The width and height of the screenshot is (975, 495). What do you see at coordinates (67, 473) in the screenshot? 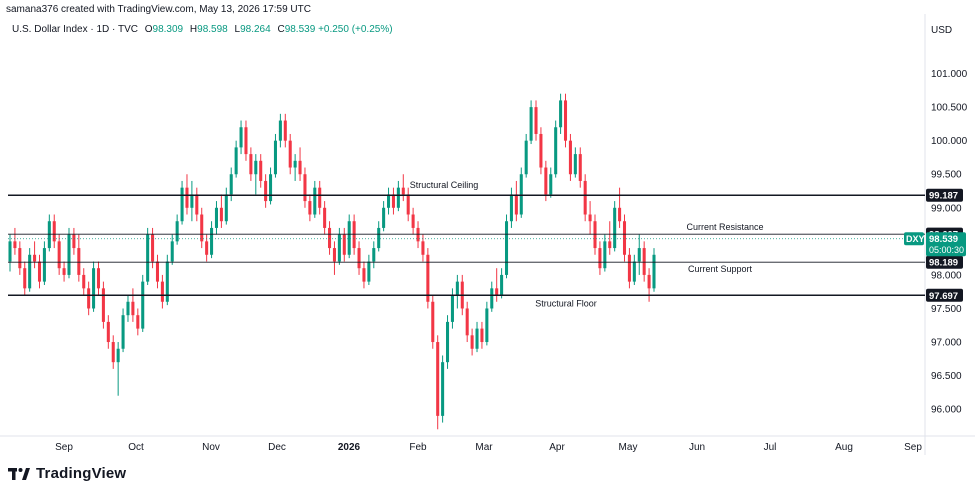
I see `tradingview-brand: TradingView` at bounding box center [67, 473].